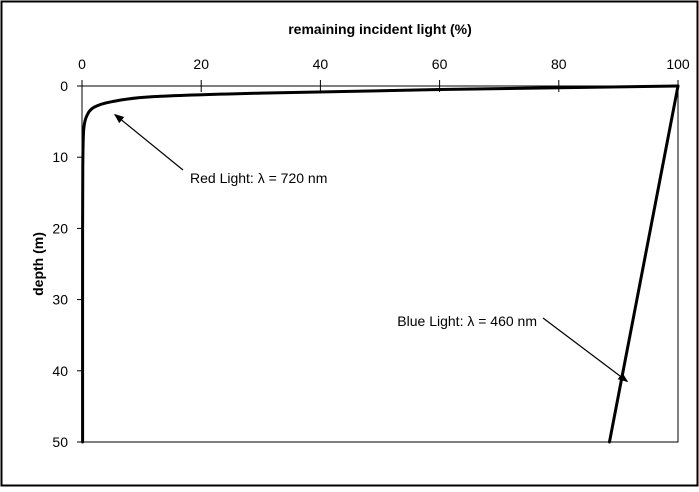  Describe the element at coordinates (559, 64) in the screenshot. I see `x-tick-label-4: 80` at that location.